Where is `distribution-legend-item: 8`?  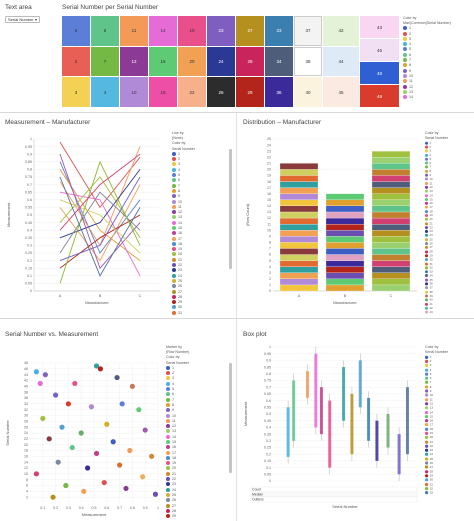
distribution-legend-item: 8 is located at coordinates (441, 171).